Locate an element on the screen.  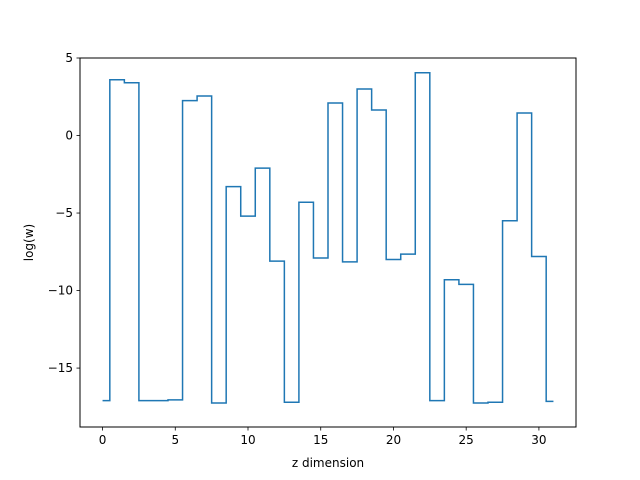
y-tick-label: 0 is located at coordinates (69, 136).